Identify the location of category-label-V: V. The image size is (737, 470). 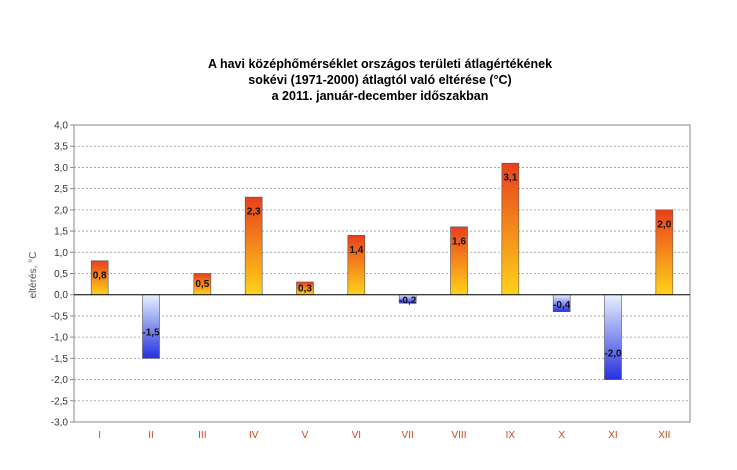
(305, 435).